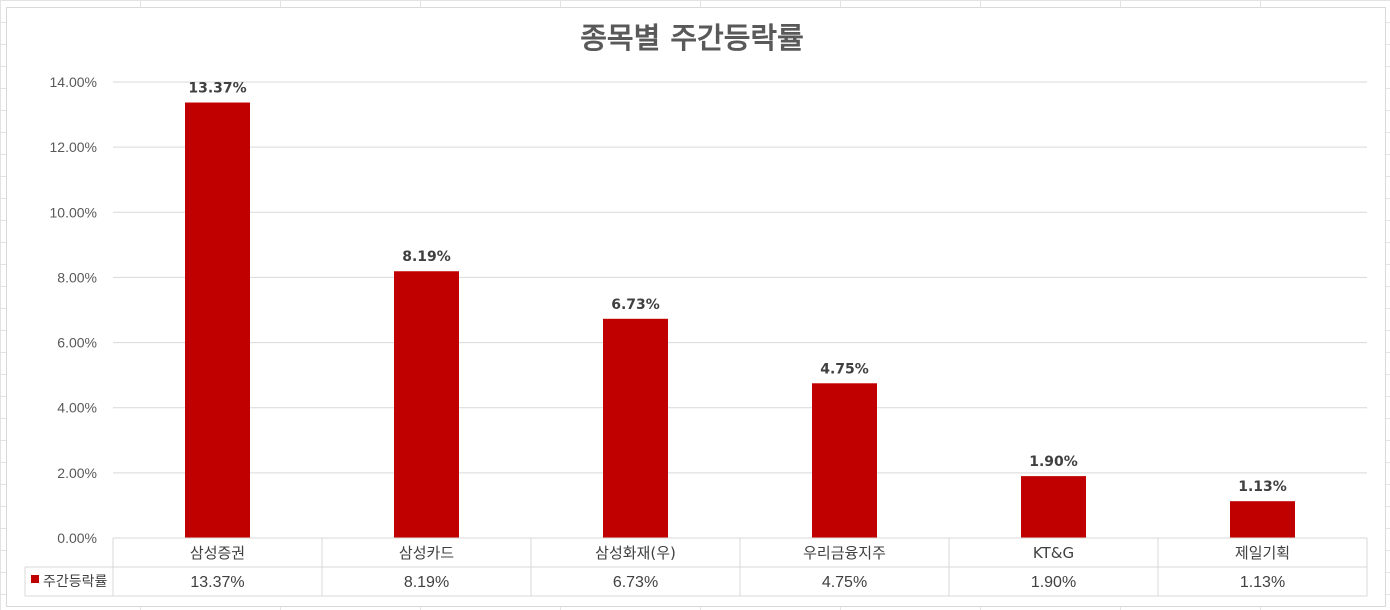  What do you see at coordinates (217, 553) in the screenshot?
I see `category-label: 삼성증권` at bounding box center [217, 553].